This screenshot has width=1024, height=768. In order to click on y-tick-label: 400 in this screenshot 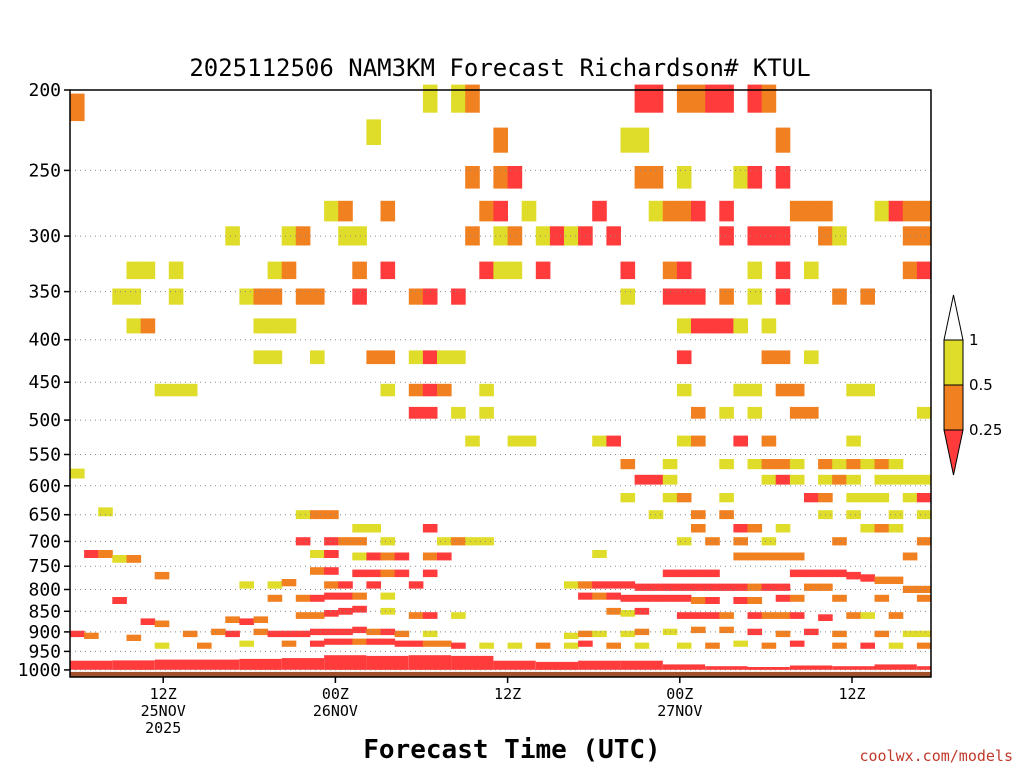, I will do `click(44, 340)`.